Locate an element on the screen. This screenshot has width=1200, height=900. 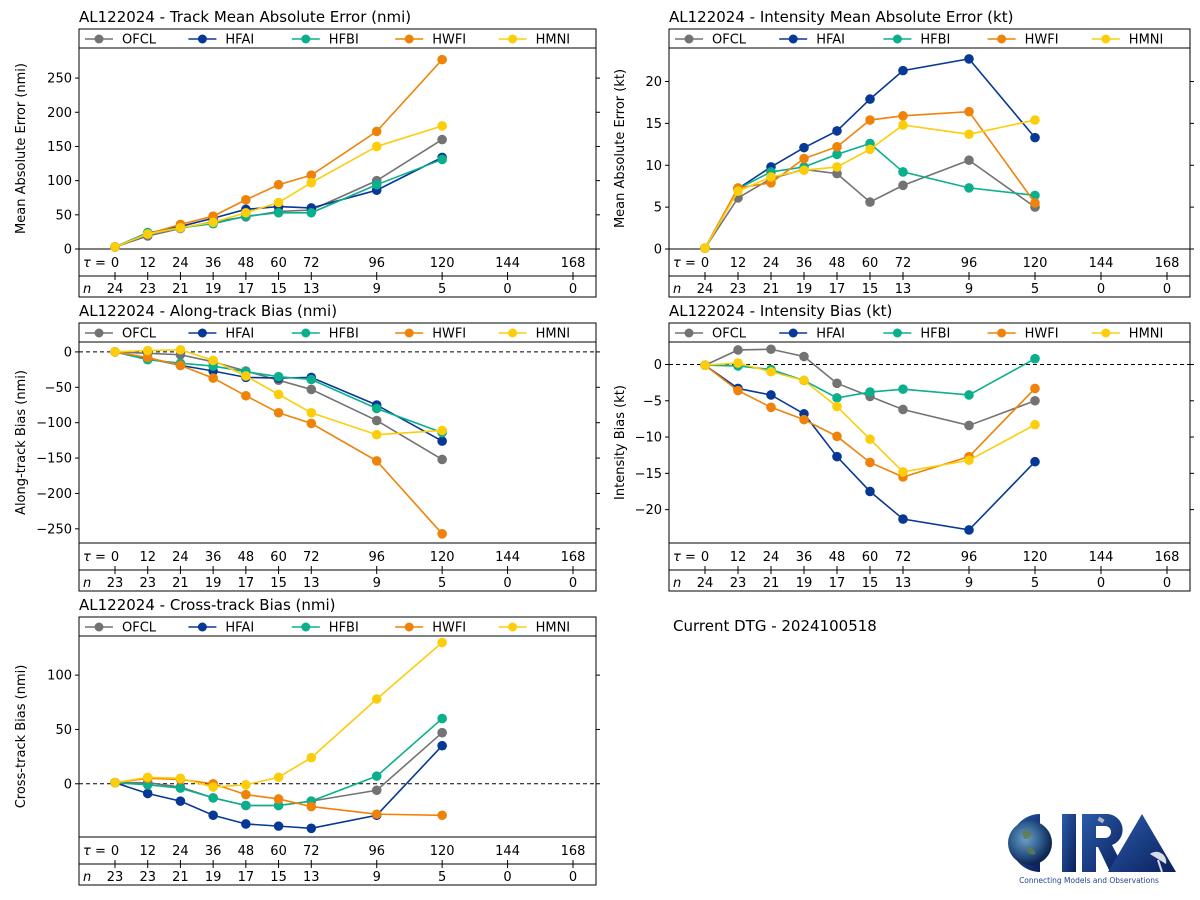
y-tick-label: −5 is located at coordinates (652, 401).